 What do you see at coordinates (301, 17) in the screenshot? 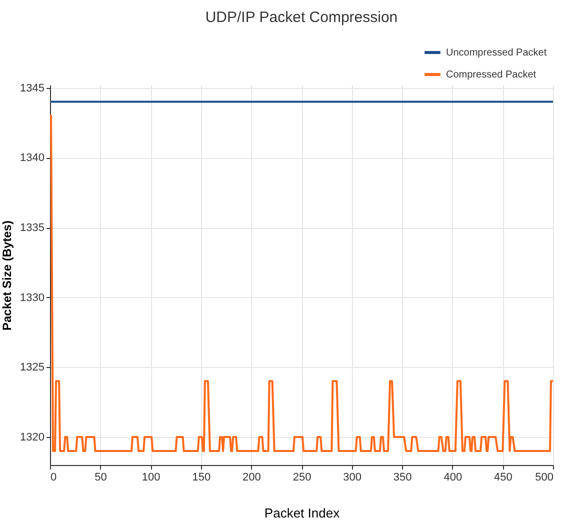
I see `chart-title: UDP/IP Packet Compression` at bounding box center [301, 17].